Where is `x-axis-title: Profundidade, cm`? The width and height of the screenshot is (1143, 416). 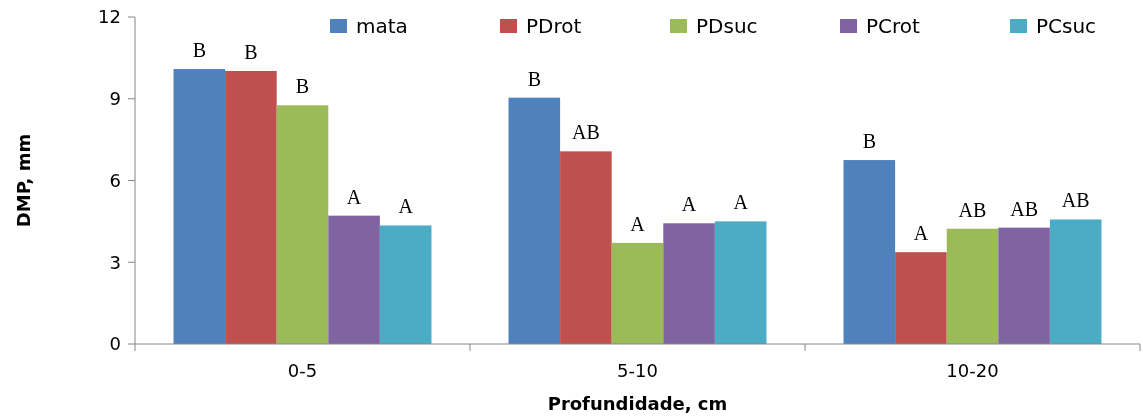
x-axis-title: Profundidade, cm is located at coordinates (637, 403).